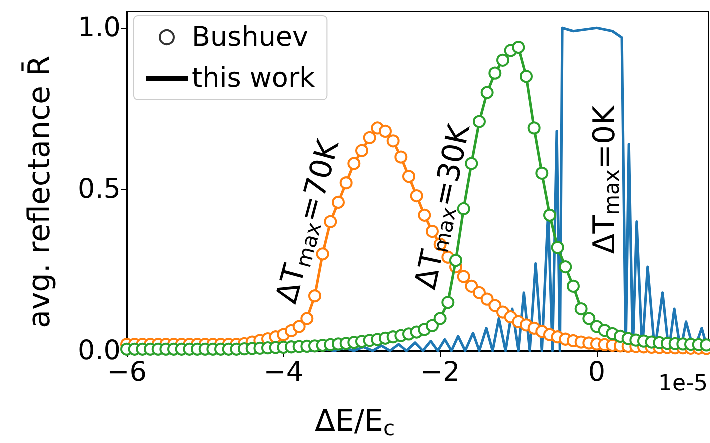 The height and width of the screenshot is (443, 710). What do you see at coordinates (308, 221) in the screenshot?
I see `annotation: ΔTmax=70K` at bounding box center [308, 221].